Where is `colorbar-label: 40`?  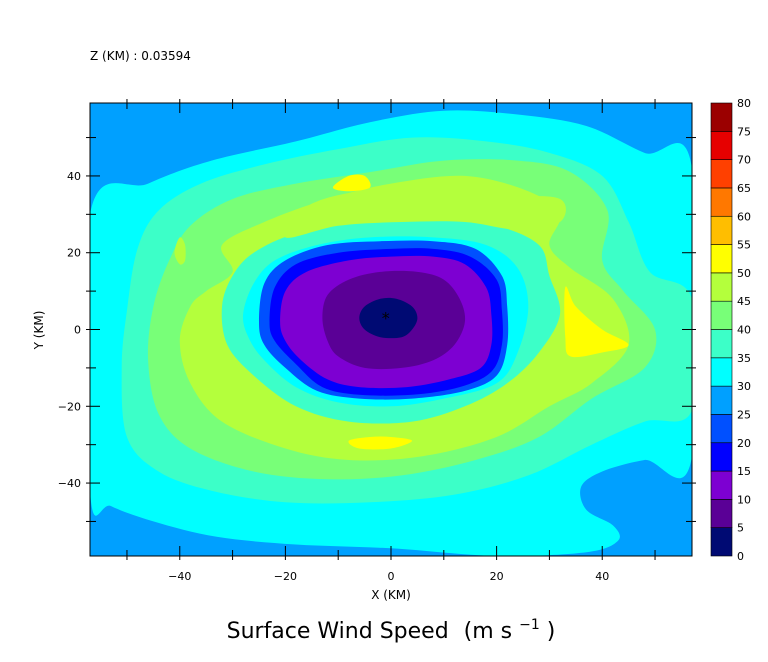
colorbar-label: 40 is located at coordinates (744, 330).